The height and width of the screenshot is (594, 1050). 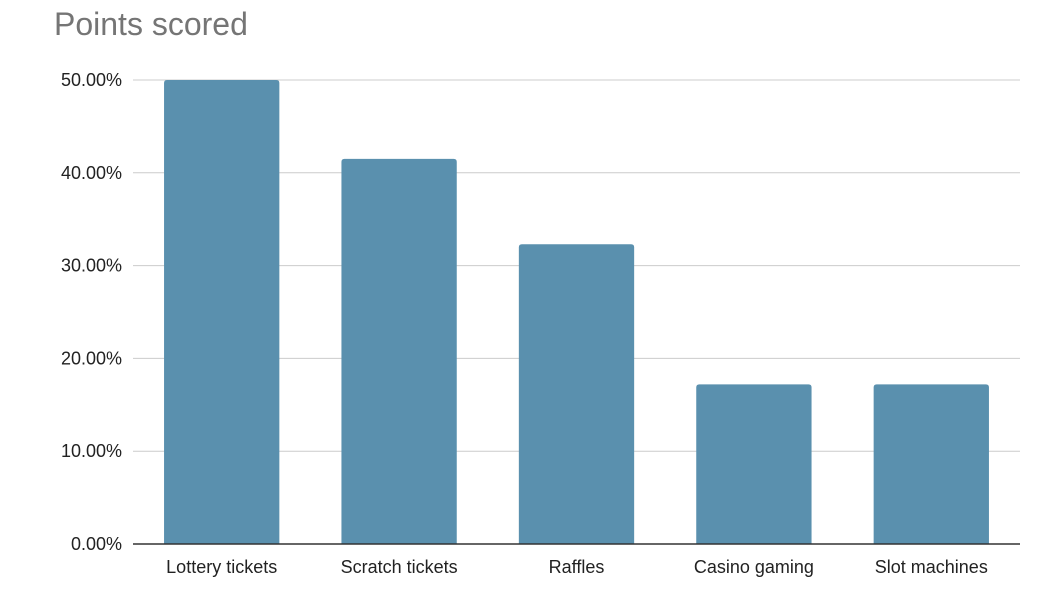 What do you see at coordinates (399, 567) in the screenshot?
I see `category-label: Scratch tickets` at bounding box center [399, 567].